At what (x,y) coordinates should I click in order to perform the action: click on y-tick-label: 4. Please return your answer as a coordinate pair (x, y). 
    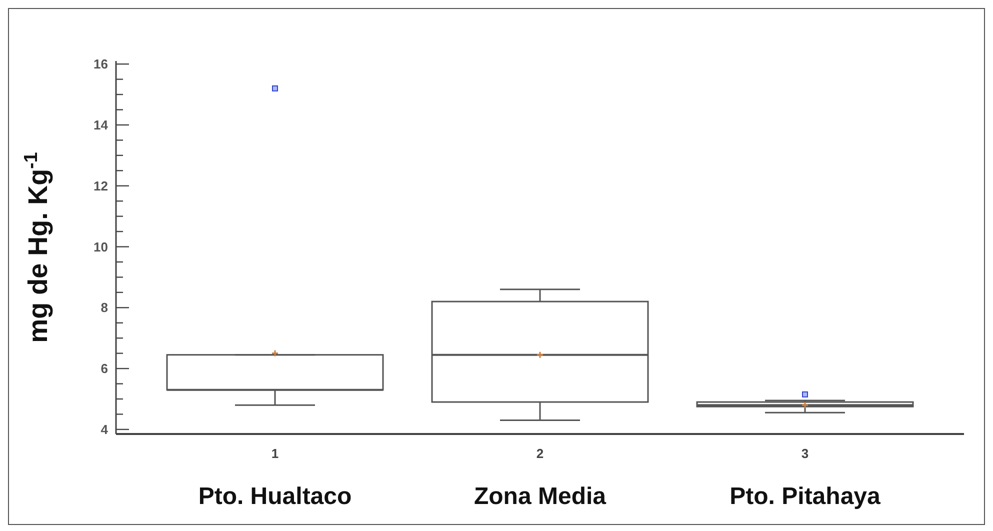
    Looking at the image, I should click on (104, 429).